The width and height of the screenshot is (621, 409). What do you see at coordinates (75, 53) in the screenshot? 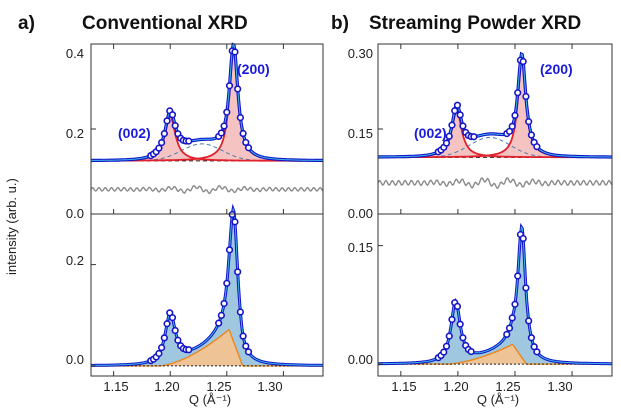
I see `y-tick-label-a-top-2: 0.4` at bounding box center [75, 53].